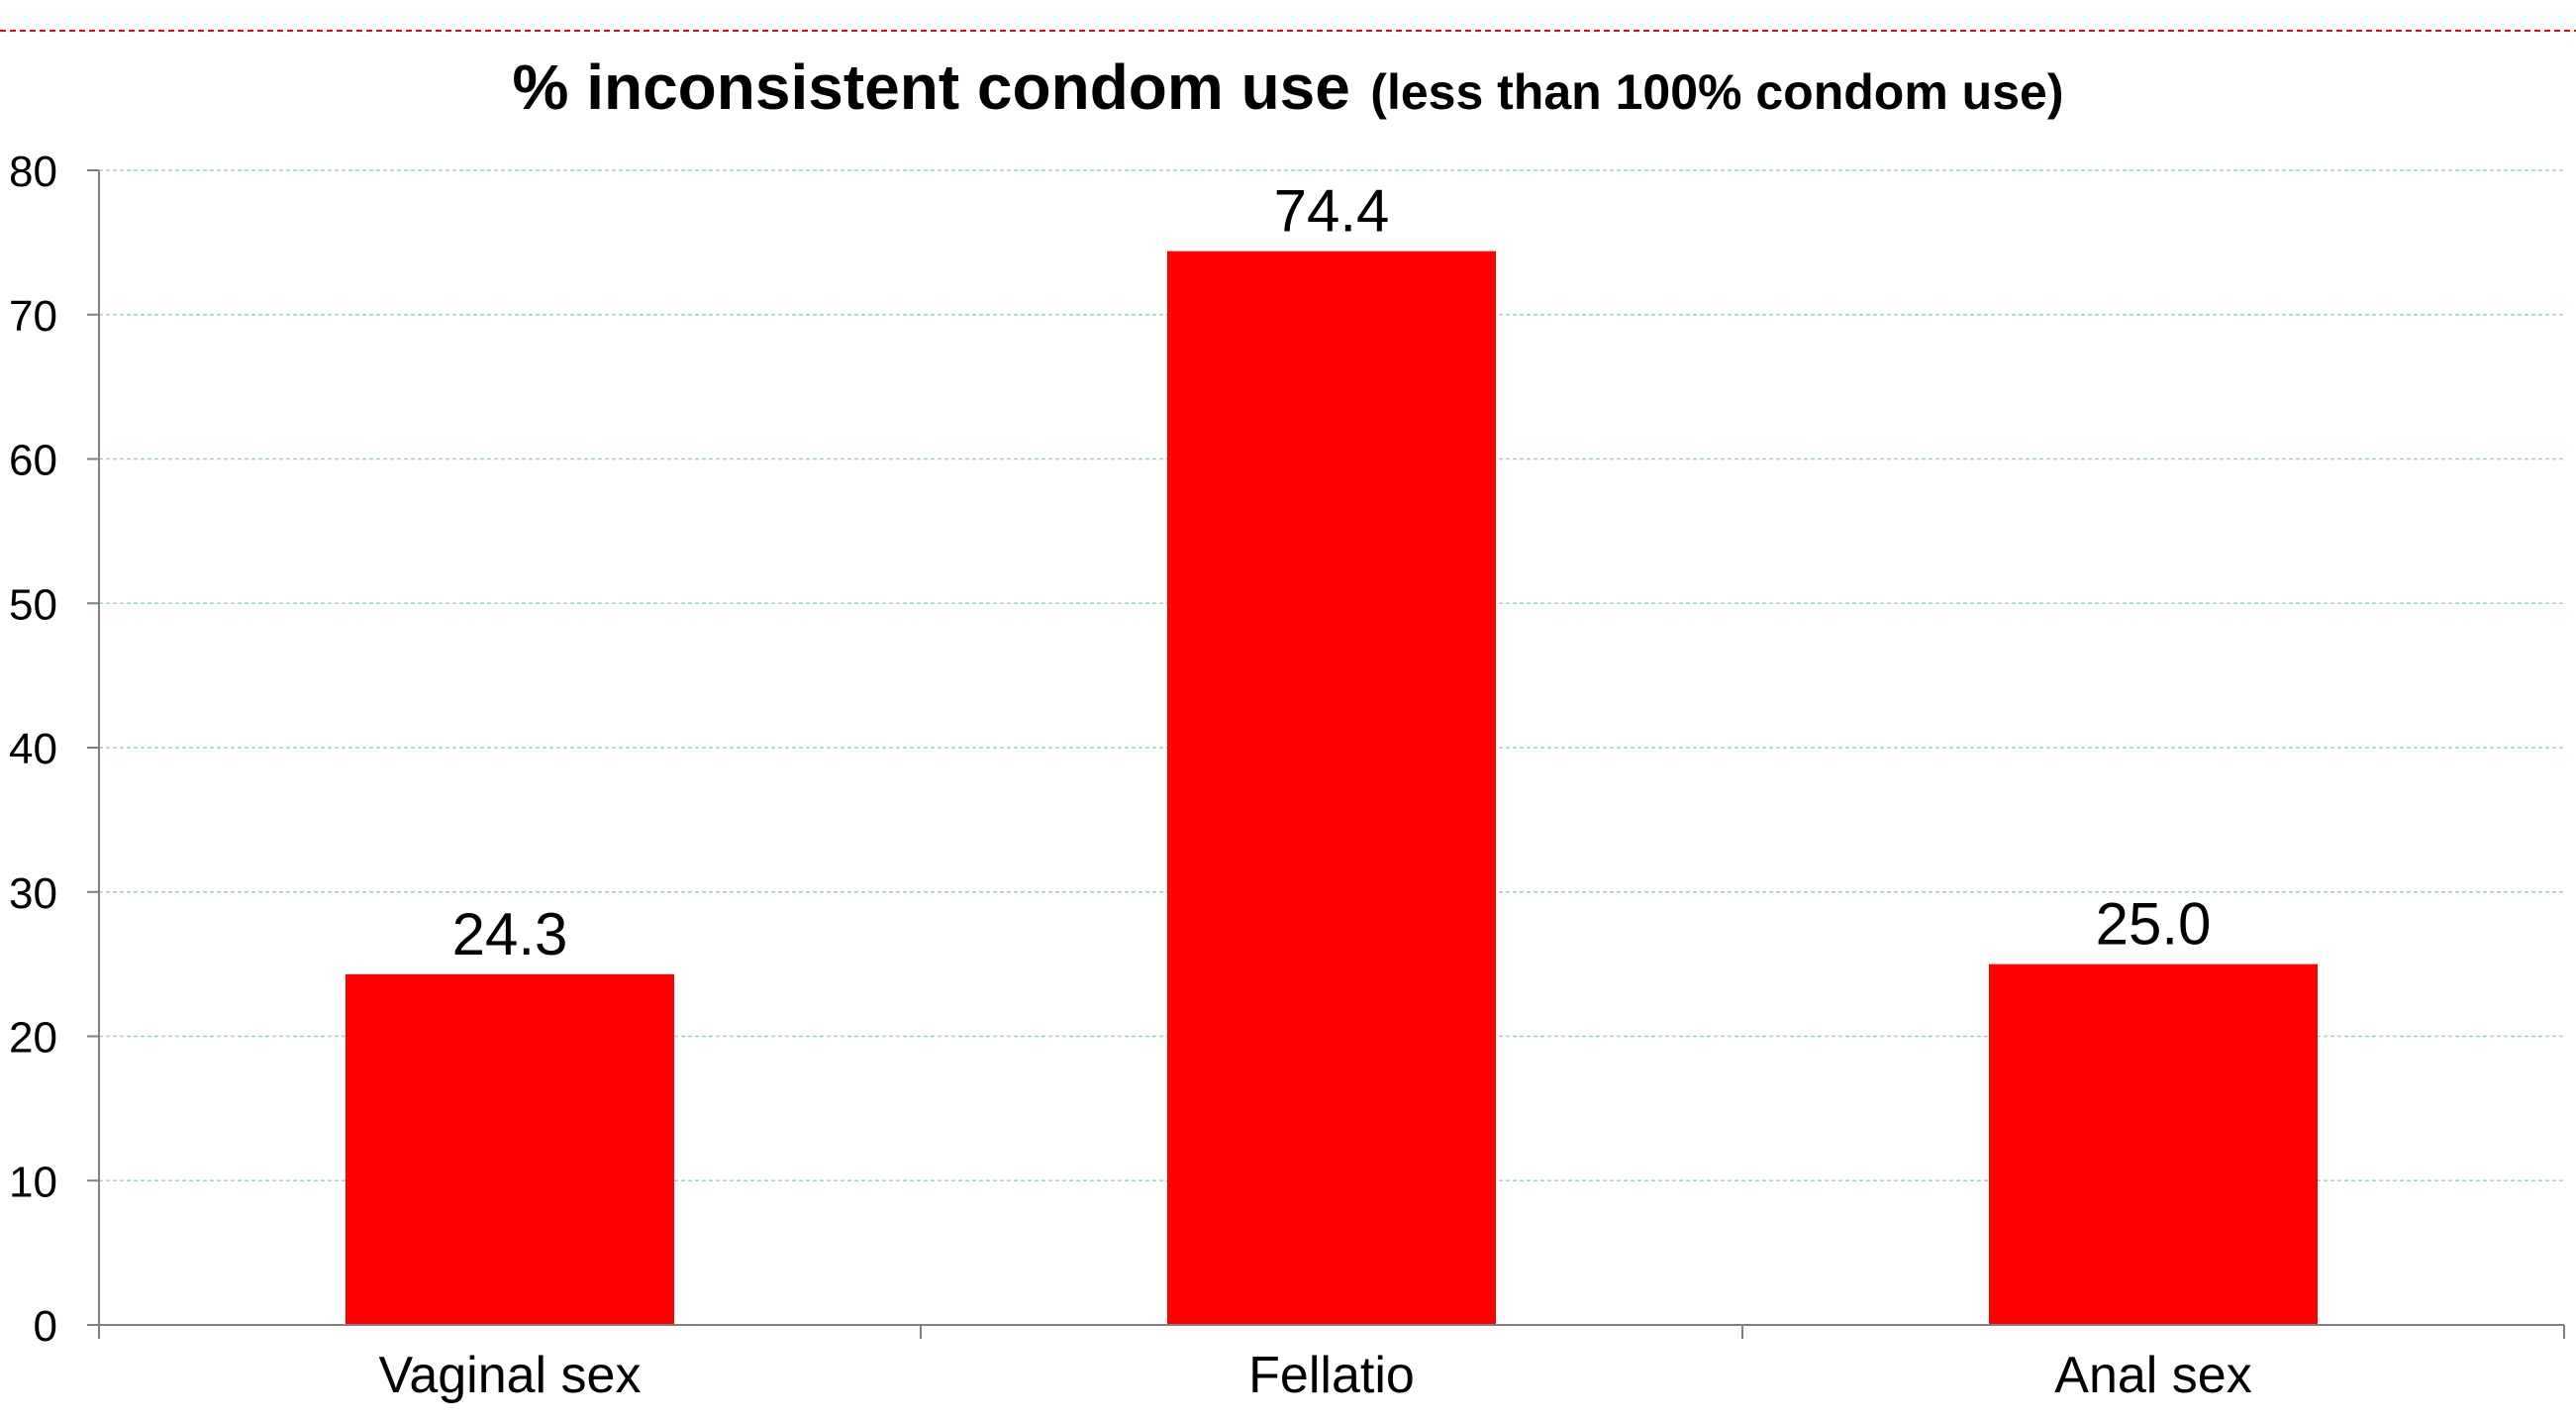  Describe the element at coordinates (932, 87) in the screenshot. I see `chart-title-main: % inconsistent condom use` at that location.